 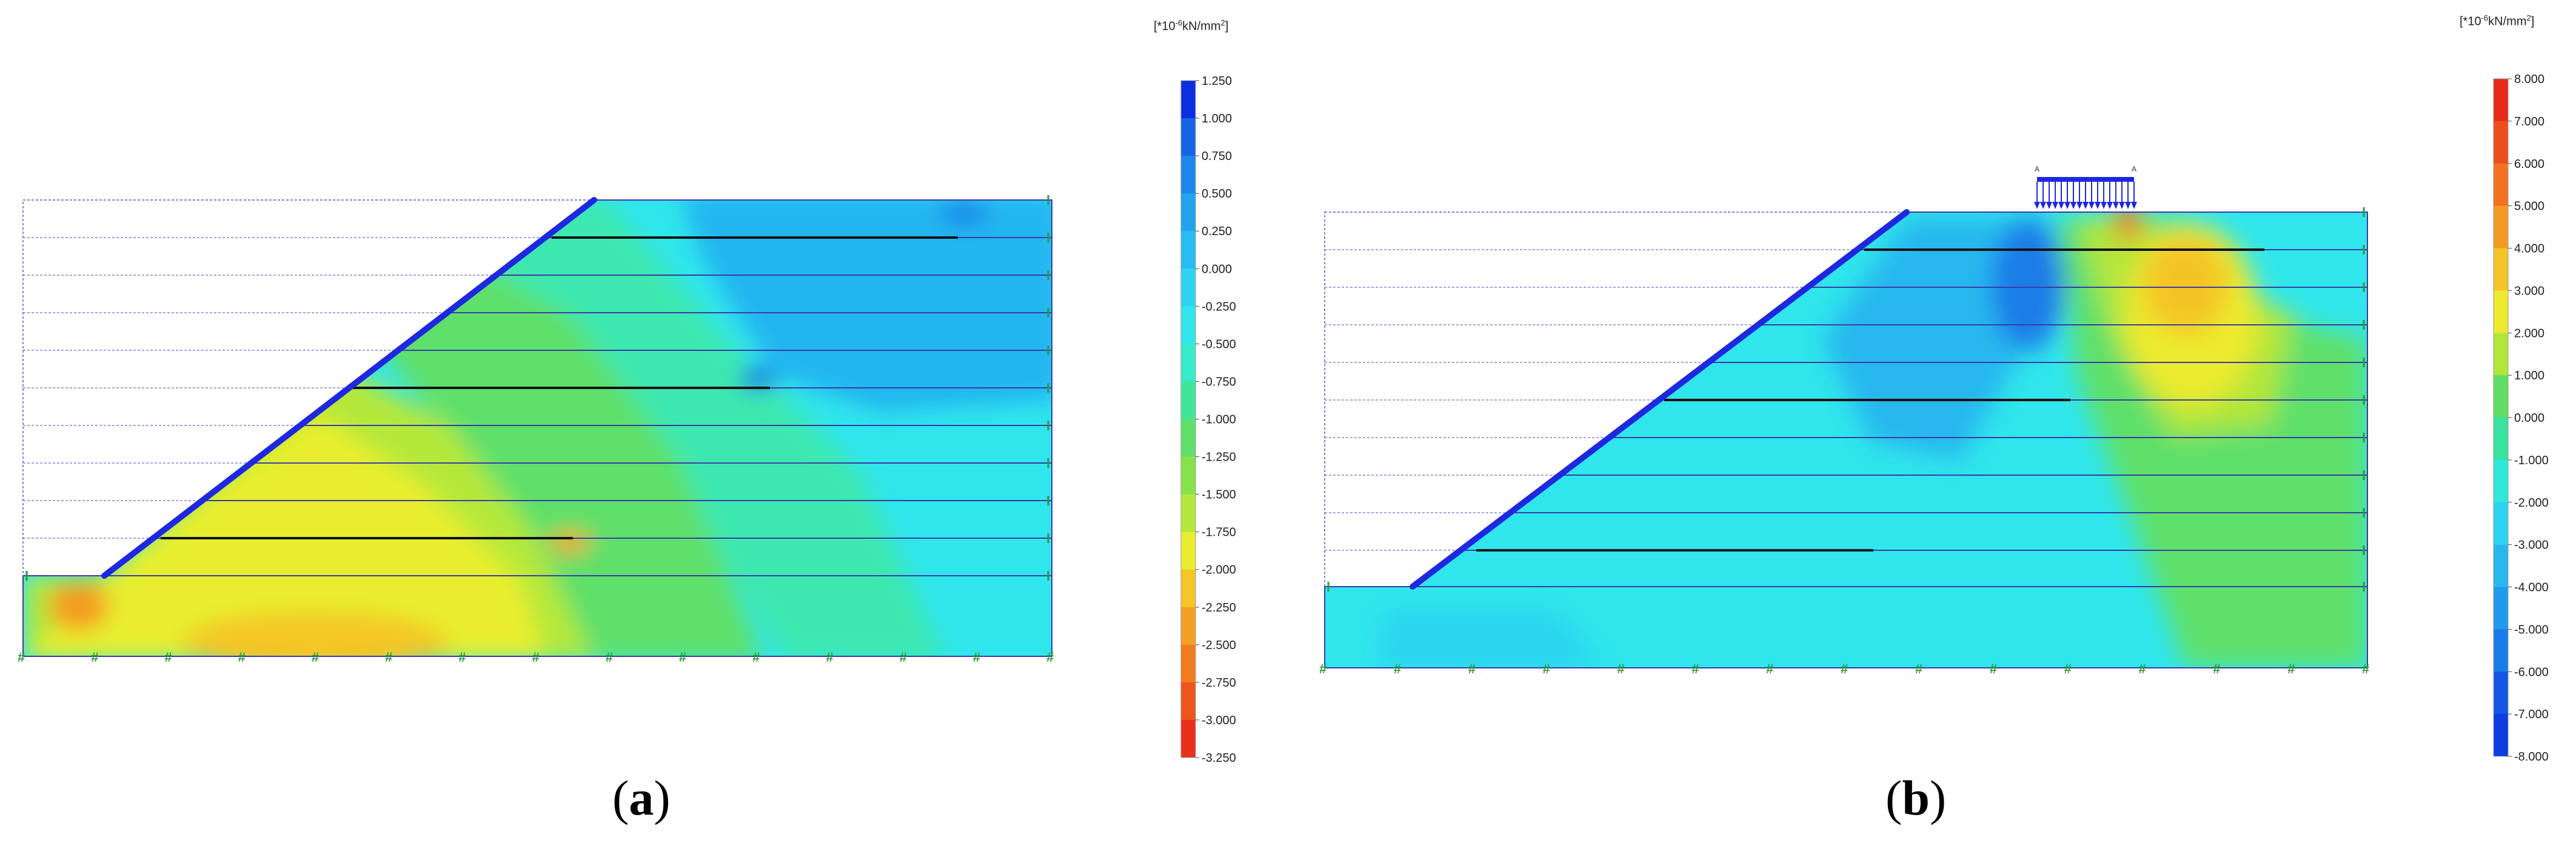 I want to click on legend-tick-label: 3.000, so click(x=2529, y=291).